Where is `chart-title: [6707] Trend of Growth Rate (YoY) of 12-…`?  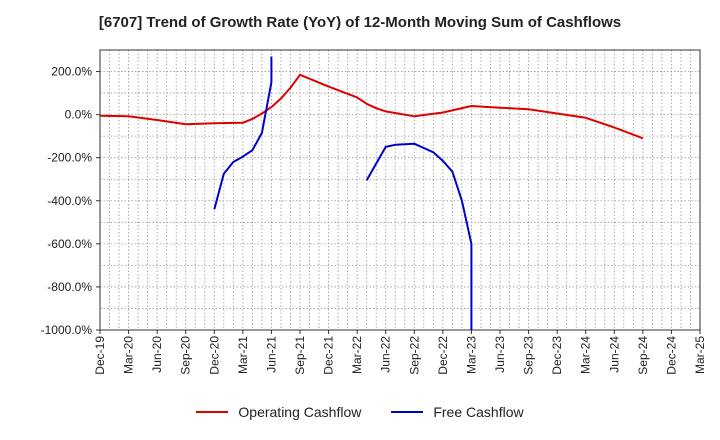
chart-title: [6707] Trend of Growth Rate (YoY) of 12-… is located at coordinates (360, 22).